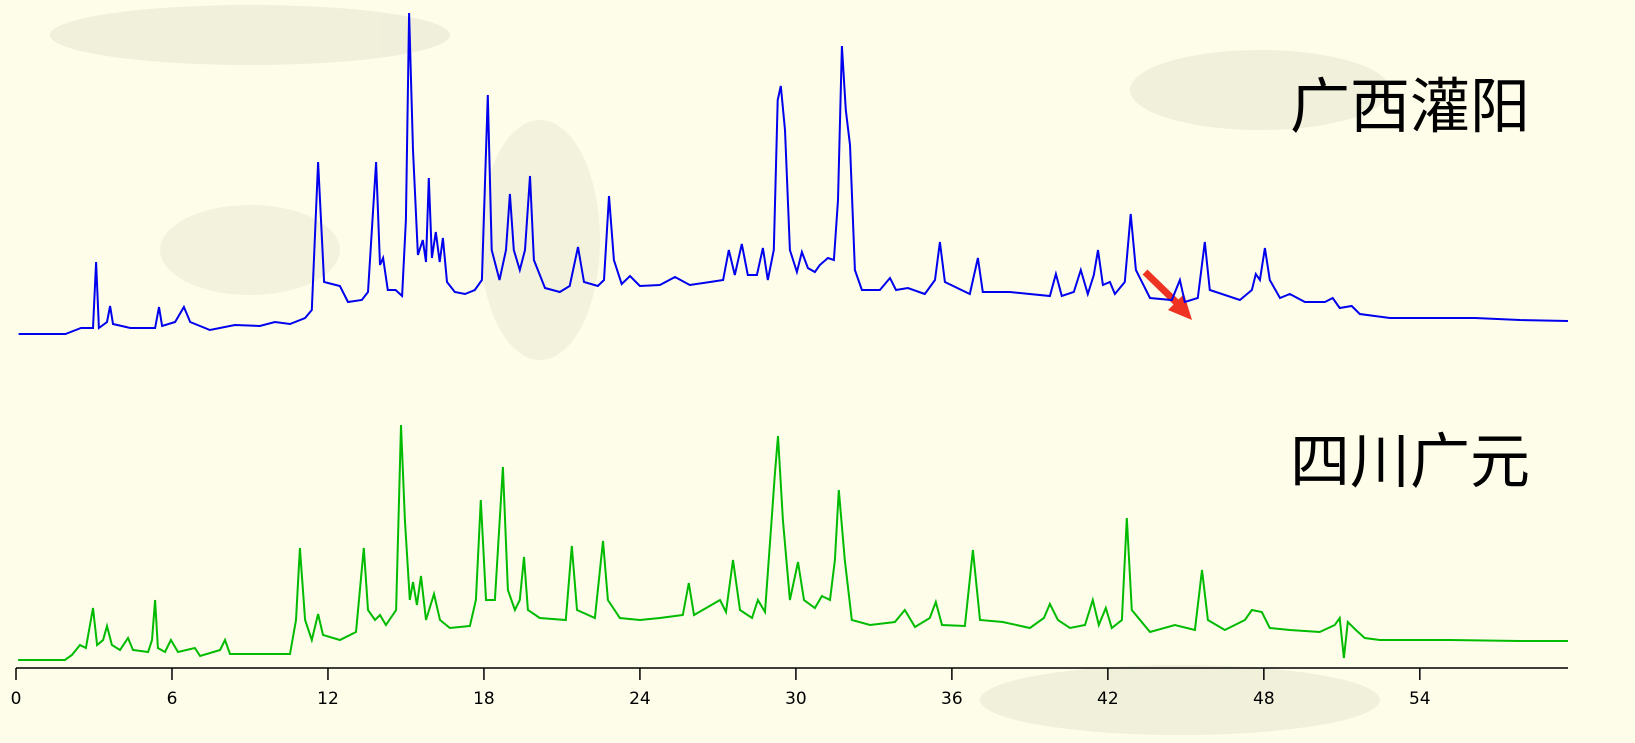  Describe the element at coordinates (1108, 699) in the screenshot. I see `x-tick-label: 42` at that location.